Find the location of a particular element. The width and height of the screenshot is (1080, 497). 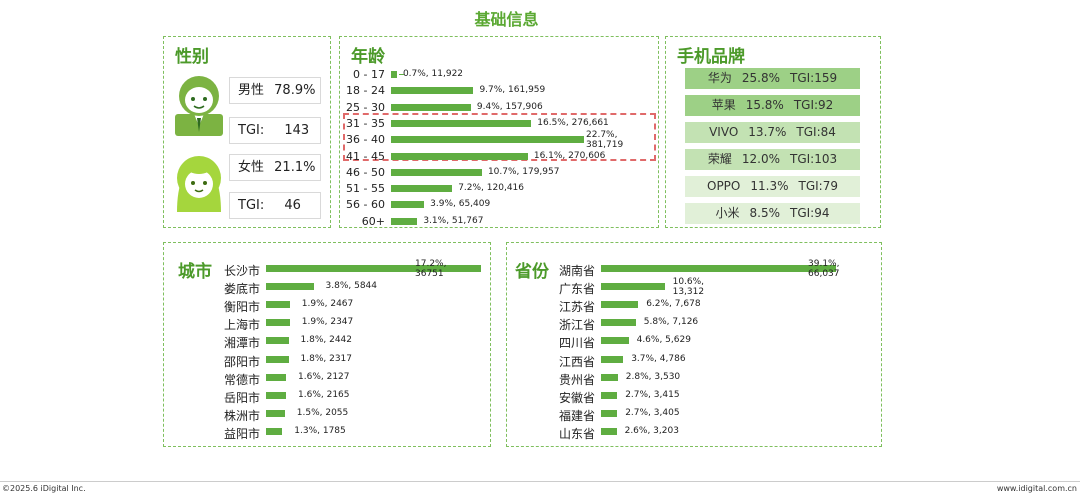

city-value-label: 1.5%, 2055 is located at coordinates (322, 412).